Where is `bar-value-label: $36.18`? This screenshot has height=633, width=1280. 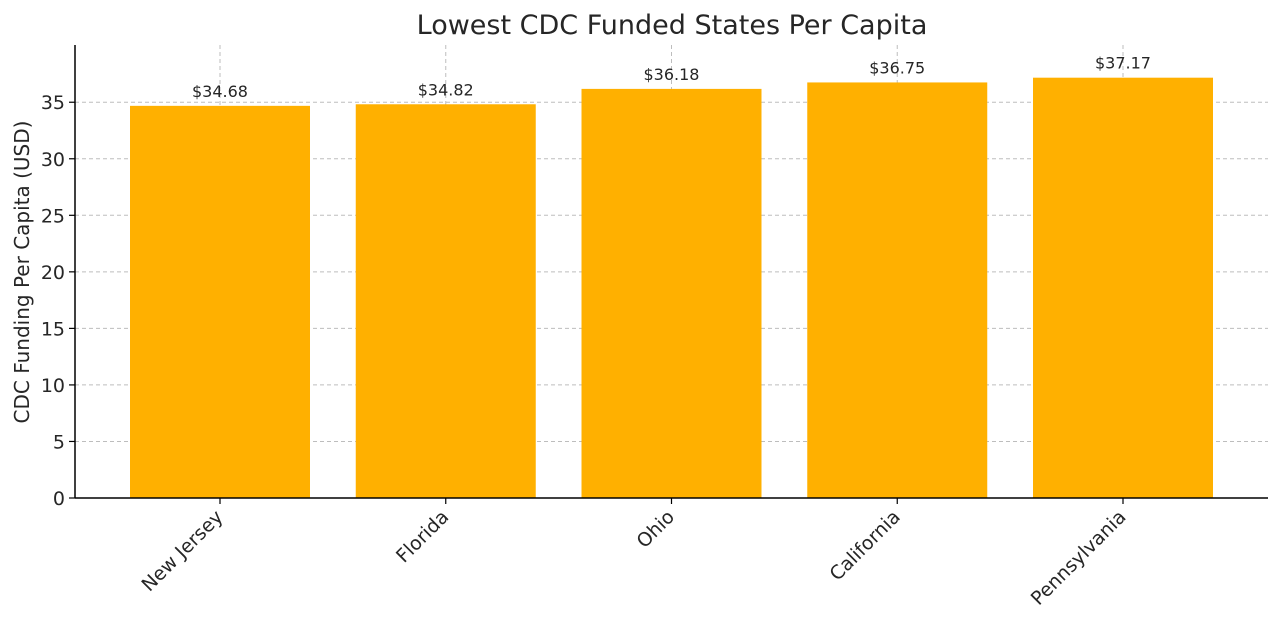
bar-value-label: $36.18 is located at coordinates (672, 74).